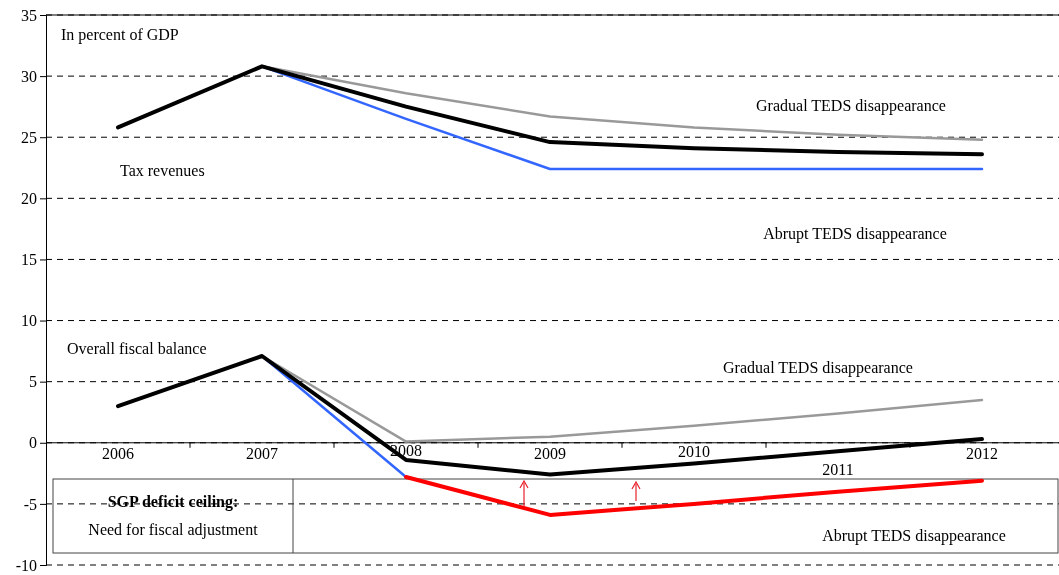 The width and height of the screenshot is (1059, 575). I want to click on annotation: In percent of GDP, so click(120, 35).